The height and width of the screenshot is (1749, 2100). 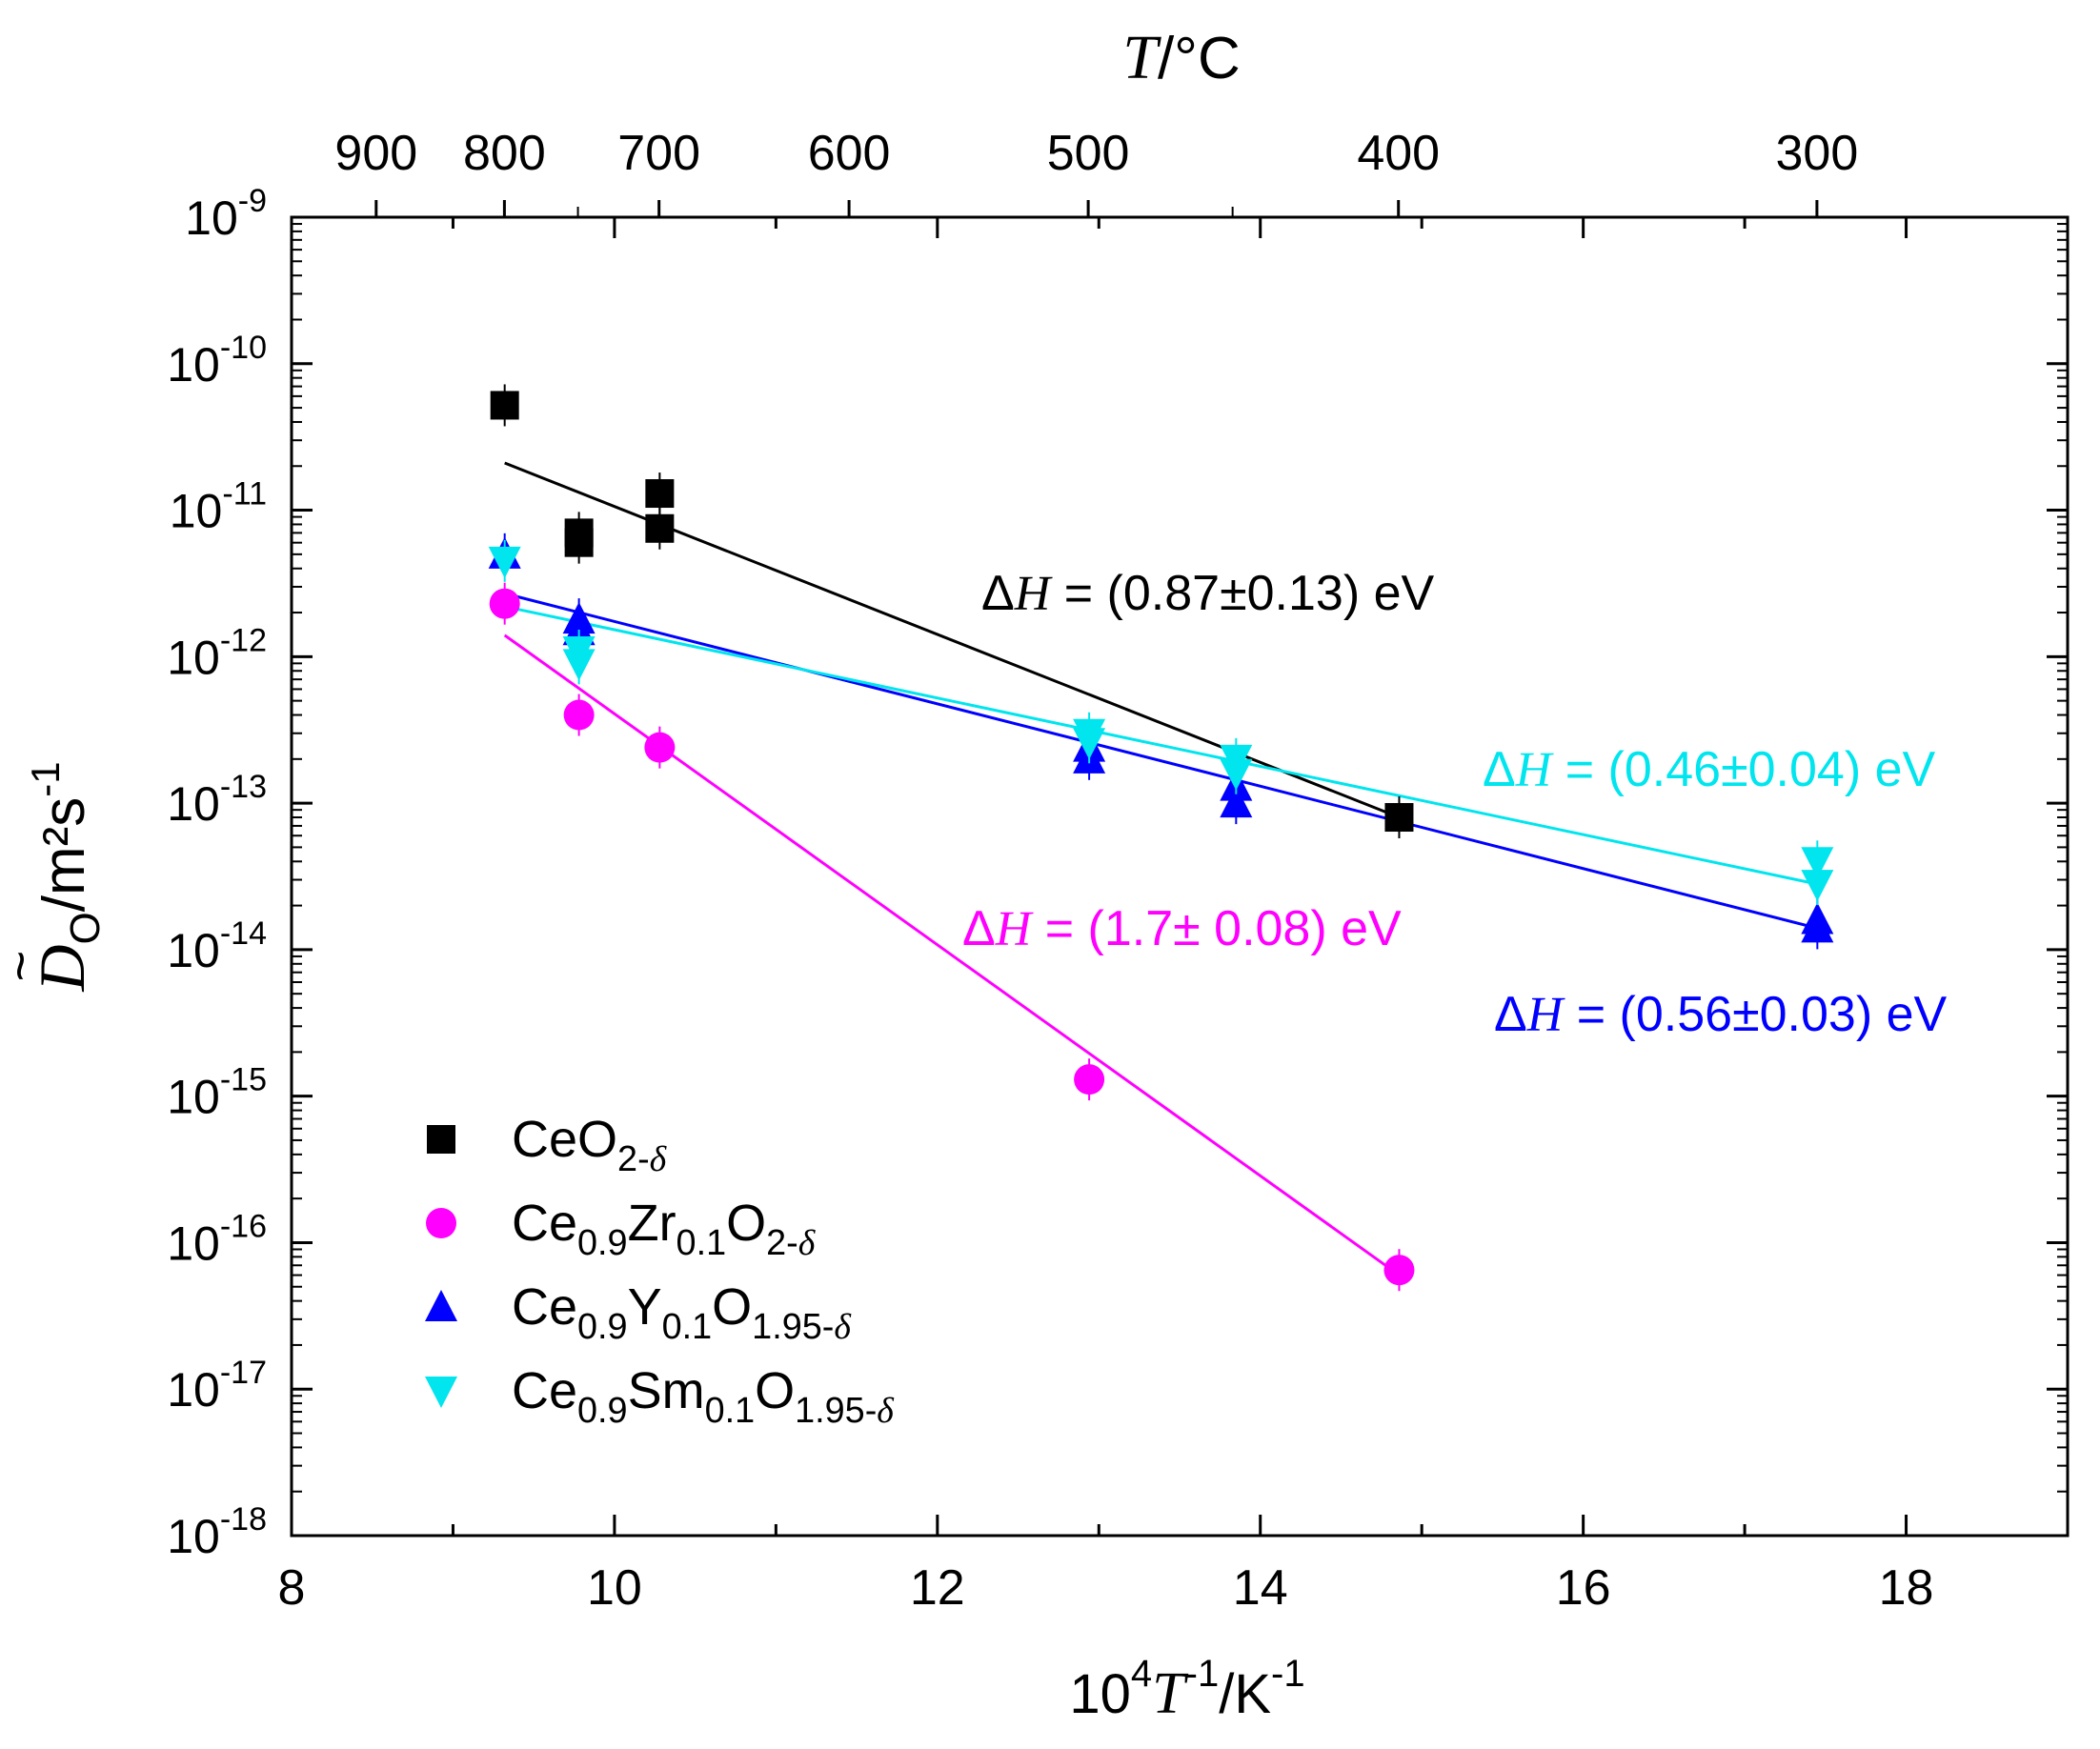 I want to click on y-tick-label: 10-16, so click(x=217, y=1239).